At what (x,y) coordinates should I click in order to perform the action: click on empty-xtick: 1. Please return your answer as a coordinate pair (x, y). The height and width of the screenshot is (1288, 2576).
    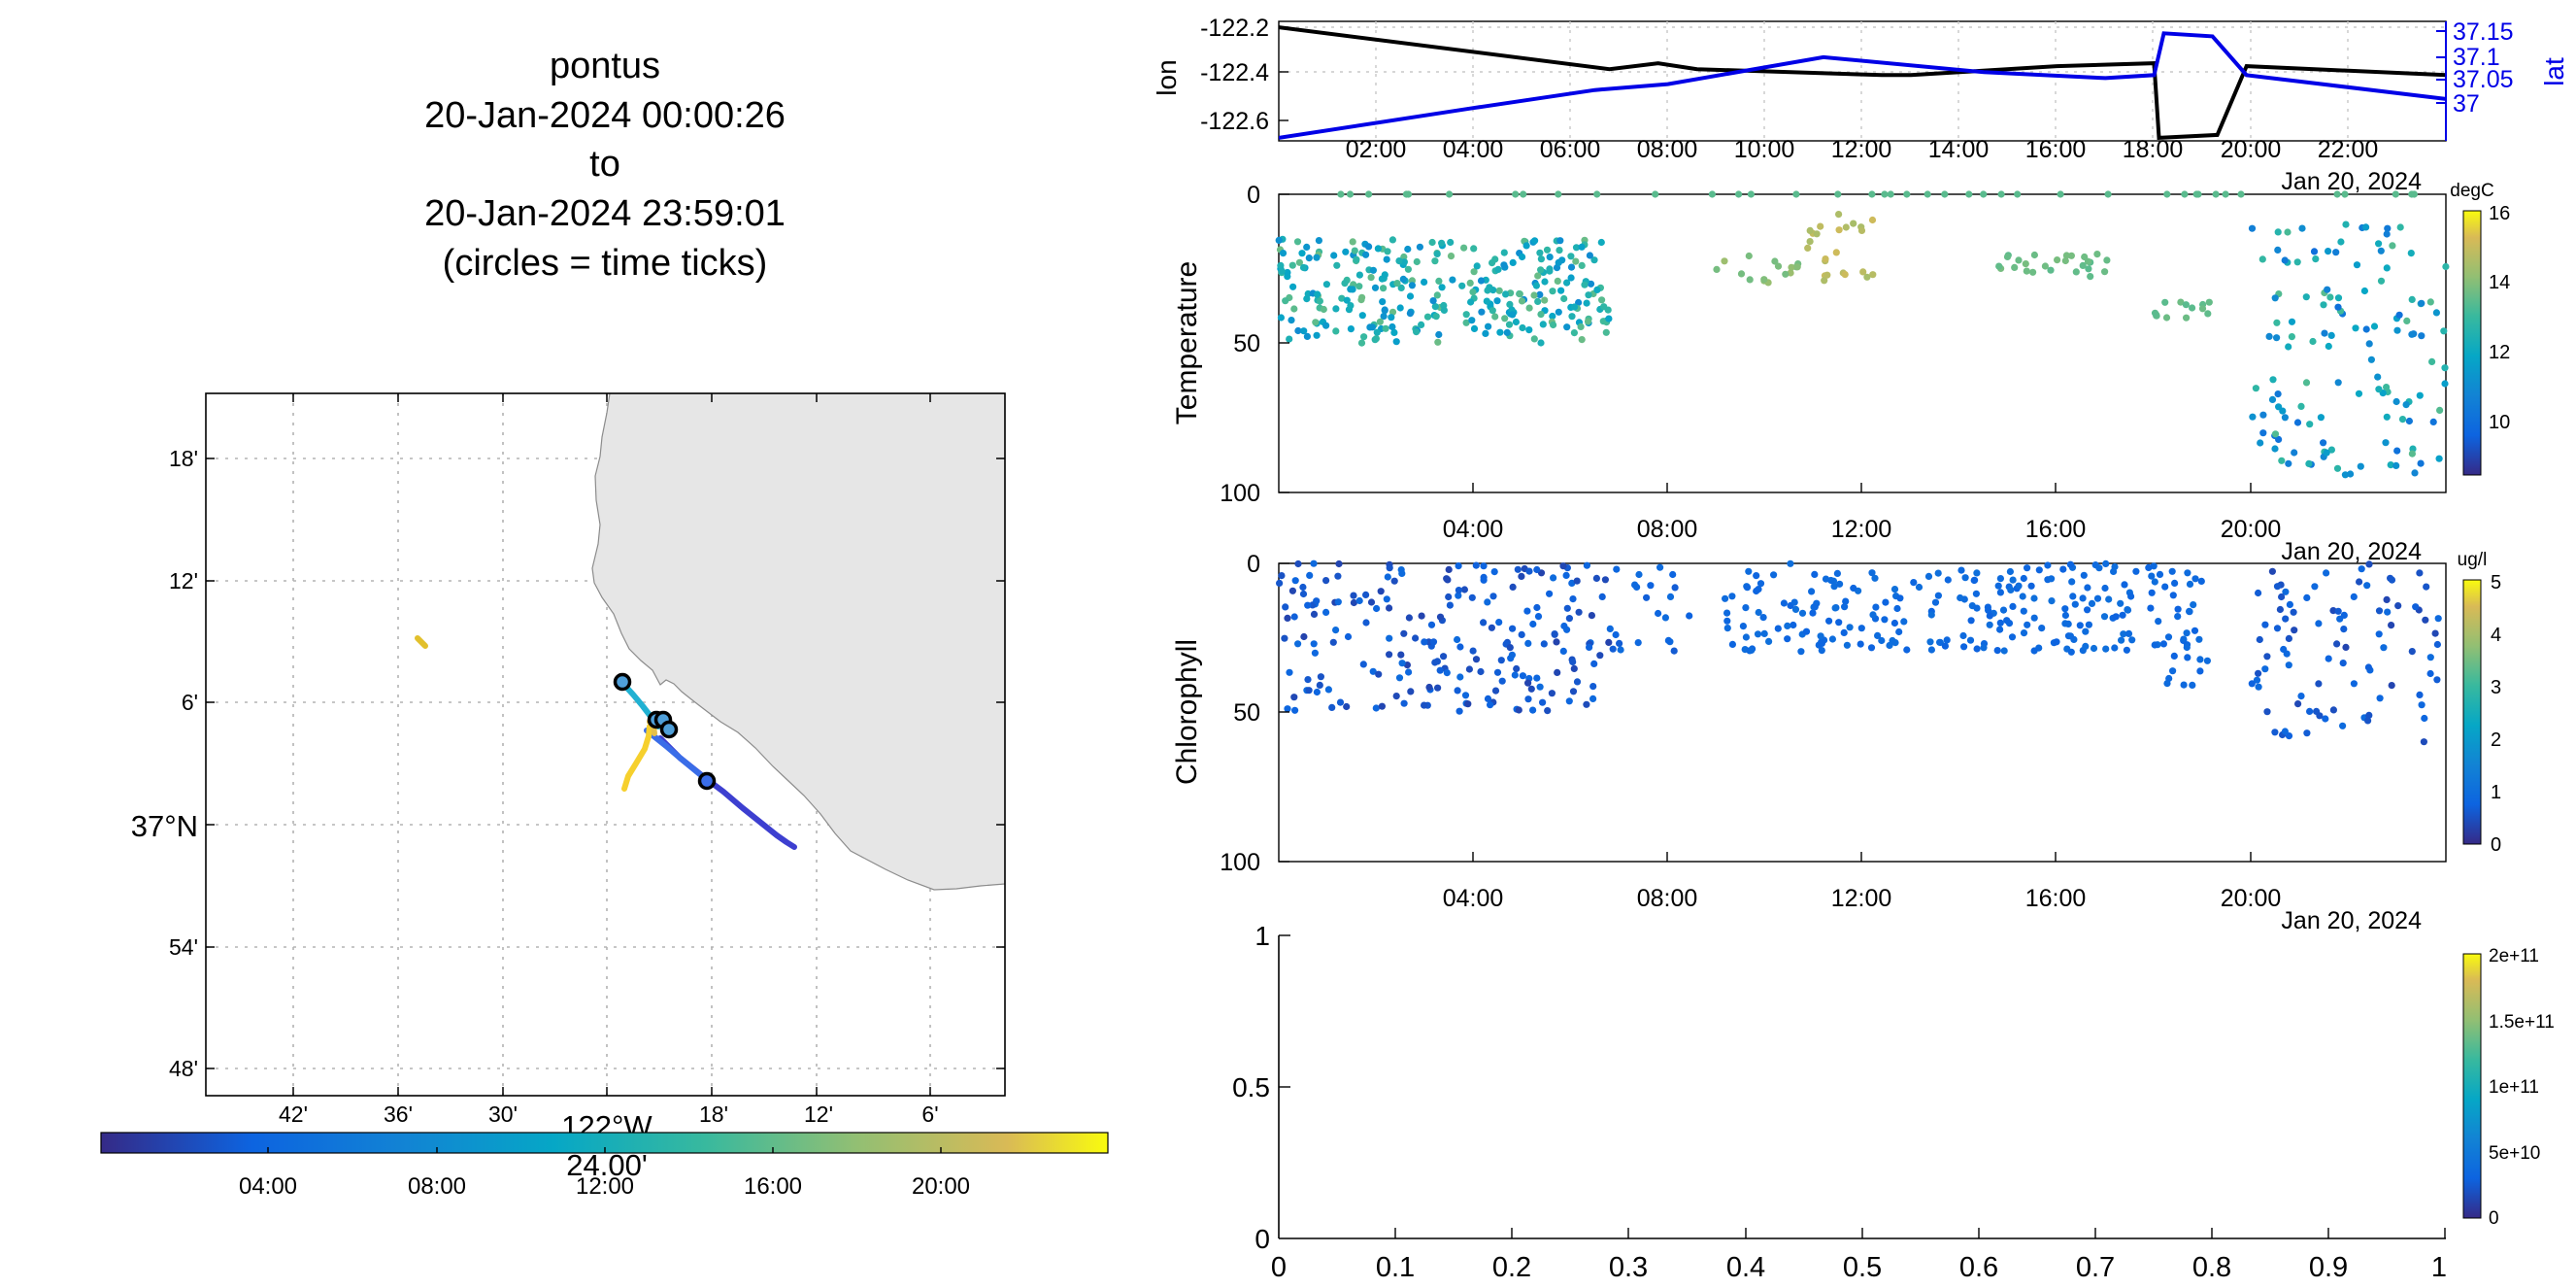
    Looking at the image, I should click on (2439, 1267).